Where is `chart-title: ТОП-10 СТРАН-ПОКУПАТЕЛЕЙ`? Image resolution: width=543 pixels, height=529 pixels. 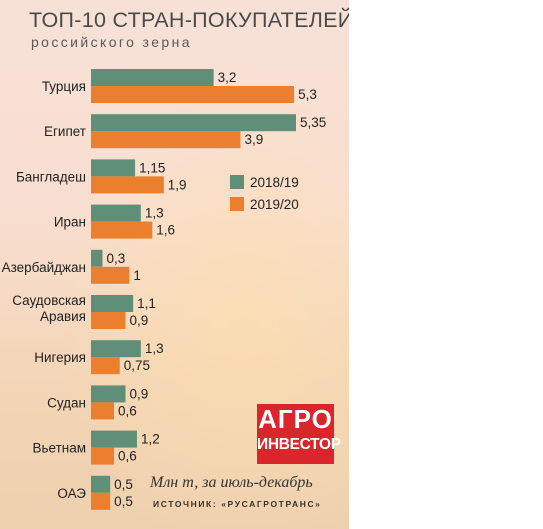 chart-title: ТОП-10 СТРАН-ПОКУПАТЕЛЕЙ is located at coordinates (189, 20).